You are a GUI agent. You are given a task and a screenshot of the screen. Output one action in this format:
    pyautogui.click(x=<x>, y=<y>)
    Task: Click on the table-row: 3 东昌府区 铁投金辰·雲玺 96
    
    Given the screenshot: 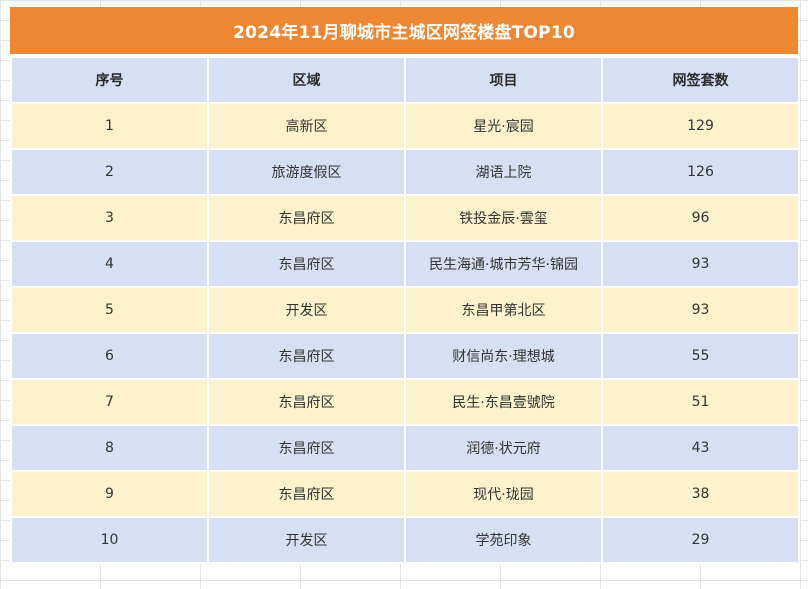 What is the action you would take?
    pyautogui.click(x=405, y=218)
    